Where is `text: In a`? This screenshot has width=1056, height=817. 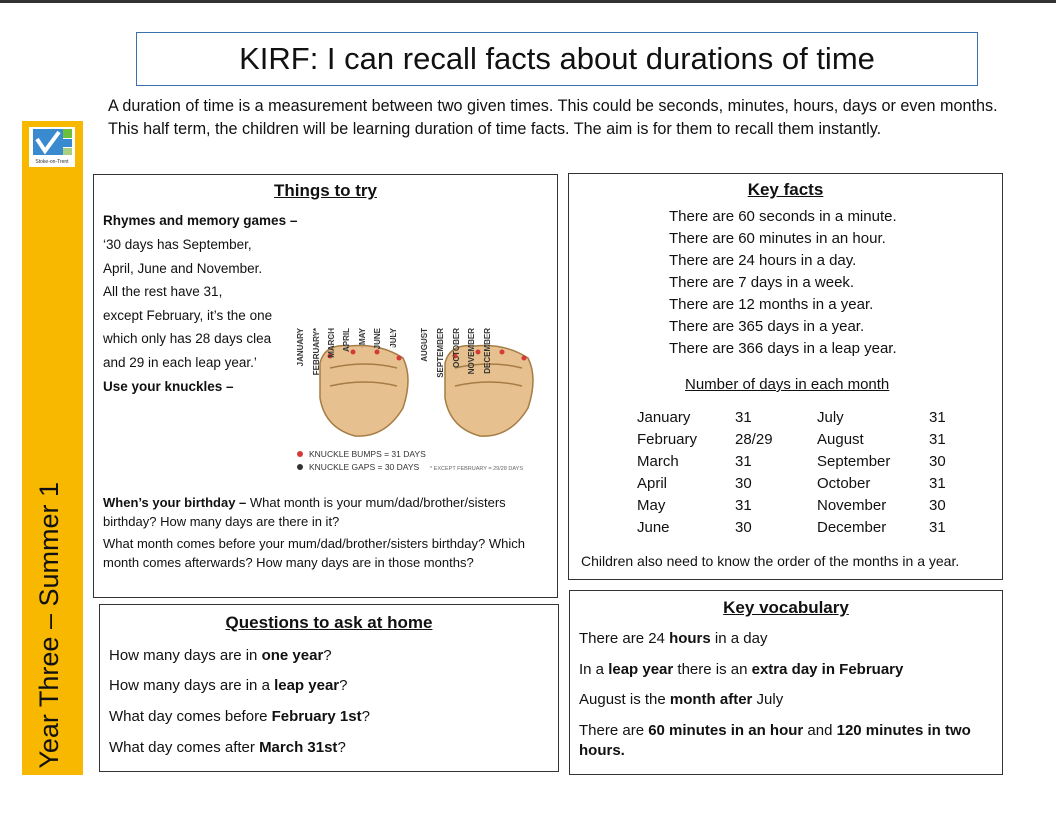 text: In a is located at coordinates (594, 669).